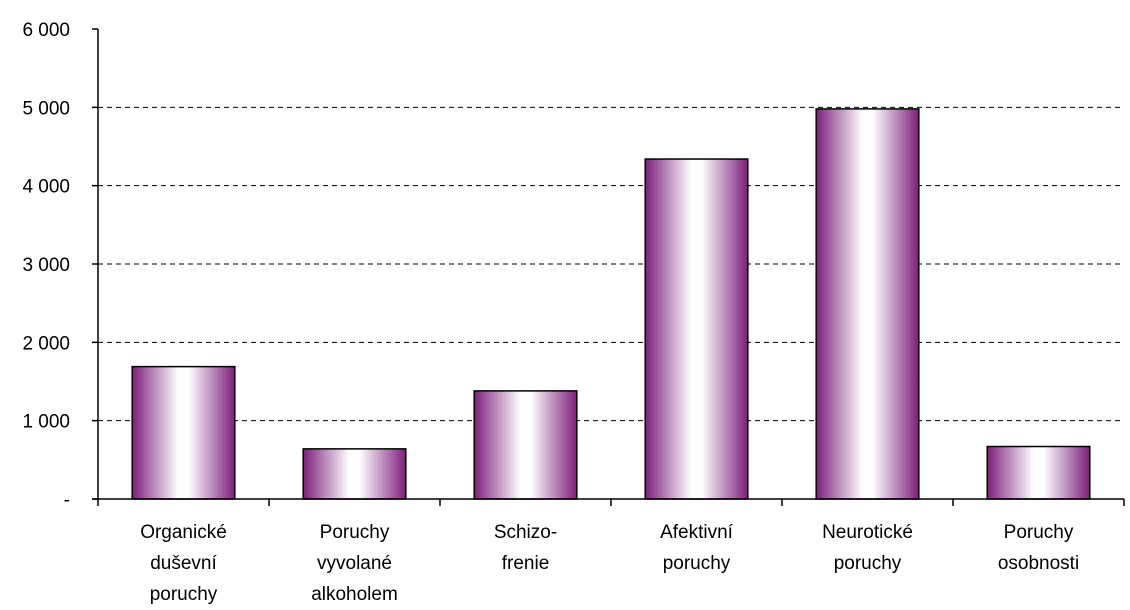  I want to click on y-tick-label: 4 000, so click(46, 187).